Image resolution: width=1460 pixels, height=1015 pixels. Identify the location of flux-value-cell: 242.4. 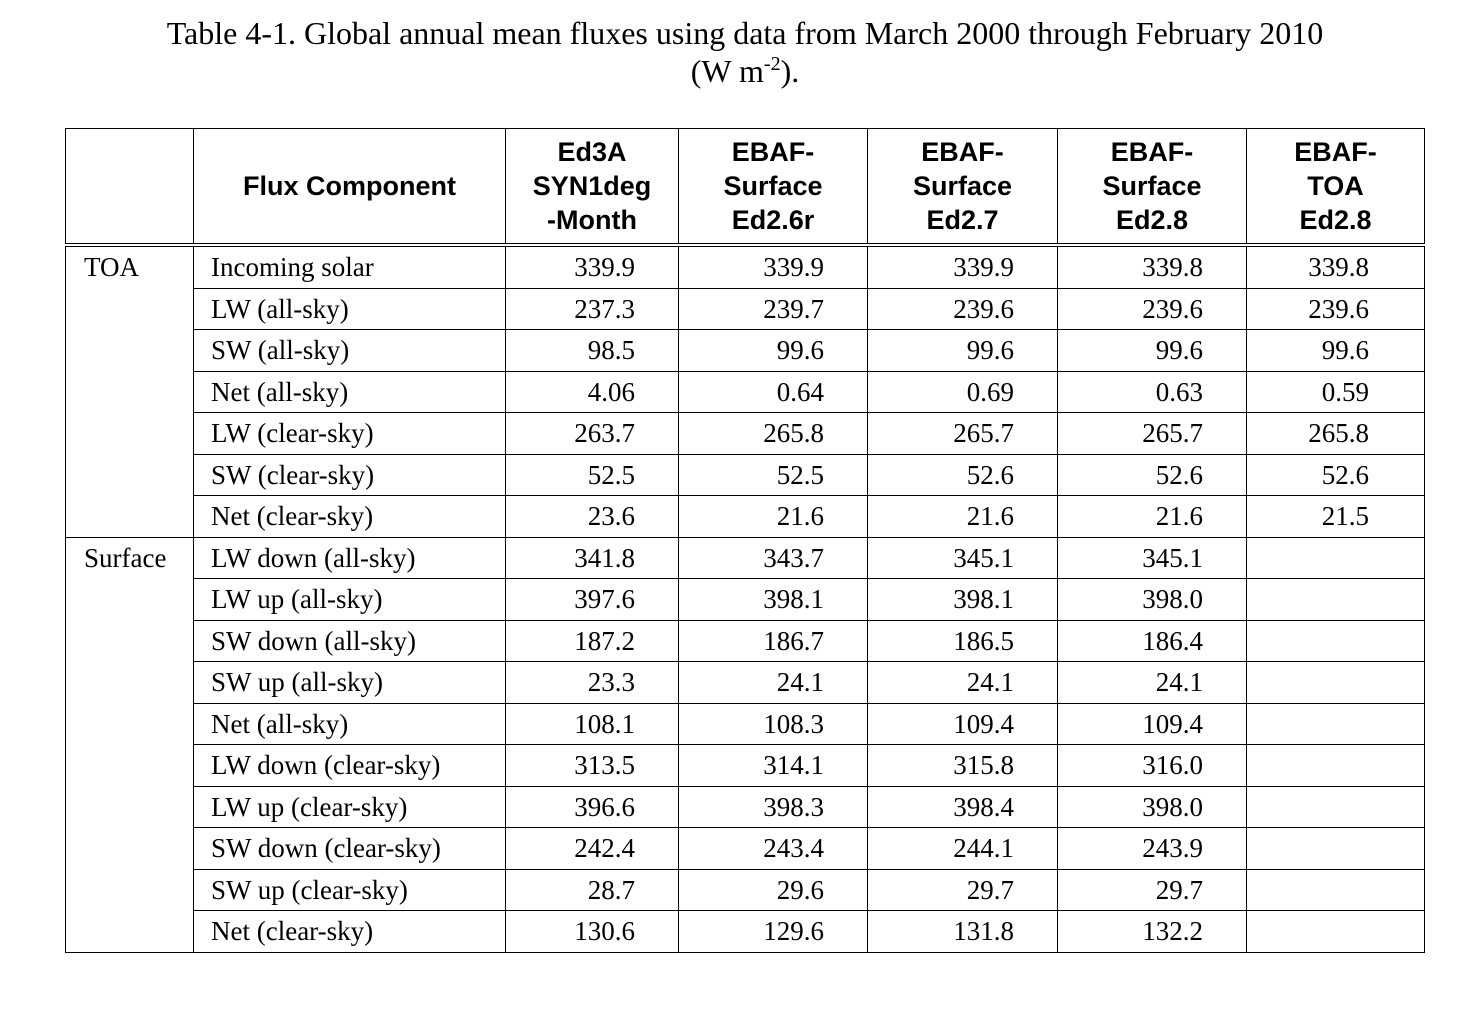
(592, 848).